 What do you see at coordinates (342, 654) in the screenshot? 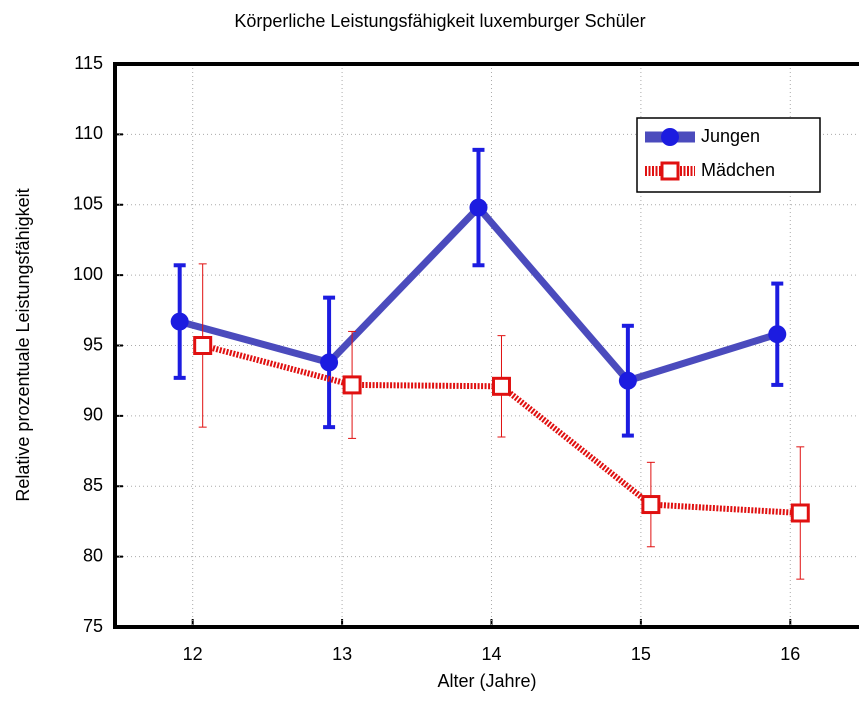
I see `x-tick-label: 13` at bounding box center [342, 654].